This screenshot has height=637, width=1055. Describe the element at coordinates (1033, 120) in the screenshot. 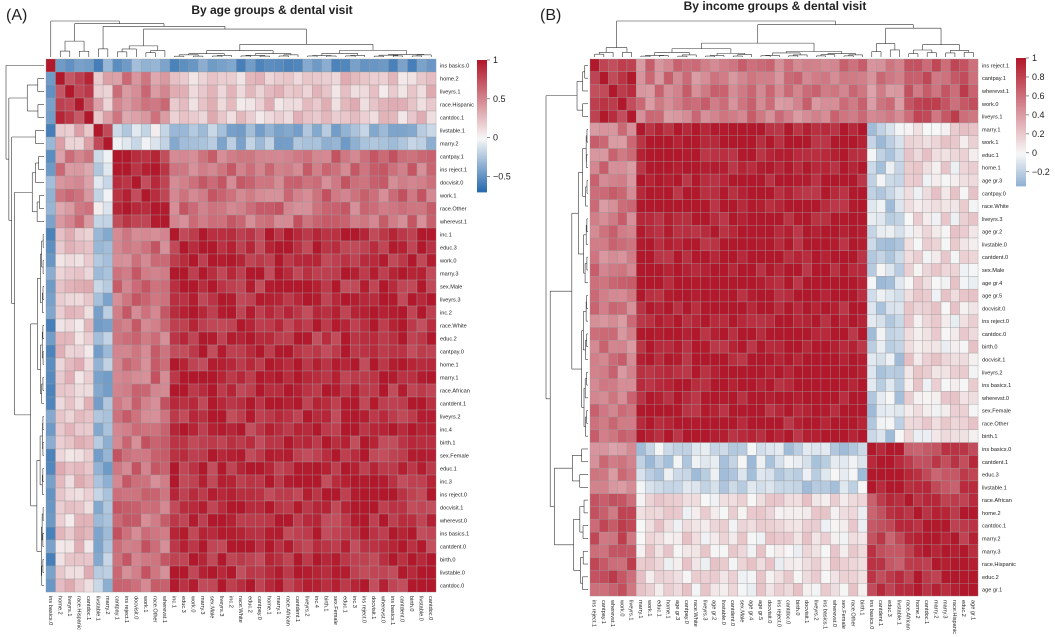

I see `panel-b-color-legend: 10.80.60.40.20−0.2` at that location.